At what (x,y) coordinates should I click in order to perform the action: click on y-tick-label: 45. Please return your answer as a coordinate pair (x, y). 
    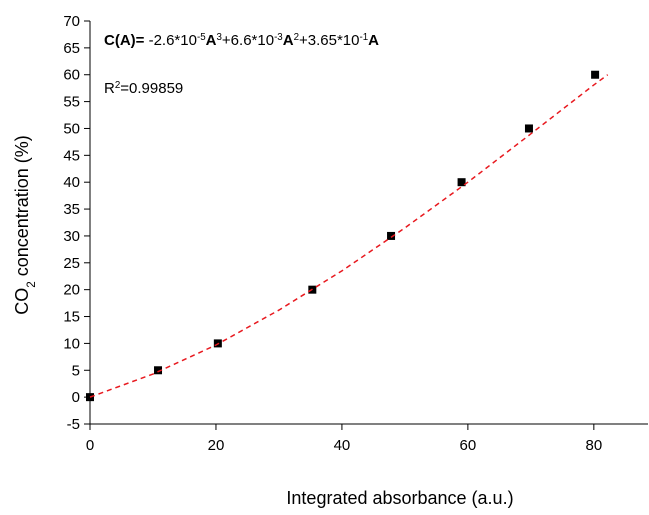
    Looking at the image, I should click on (71, 155).